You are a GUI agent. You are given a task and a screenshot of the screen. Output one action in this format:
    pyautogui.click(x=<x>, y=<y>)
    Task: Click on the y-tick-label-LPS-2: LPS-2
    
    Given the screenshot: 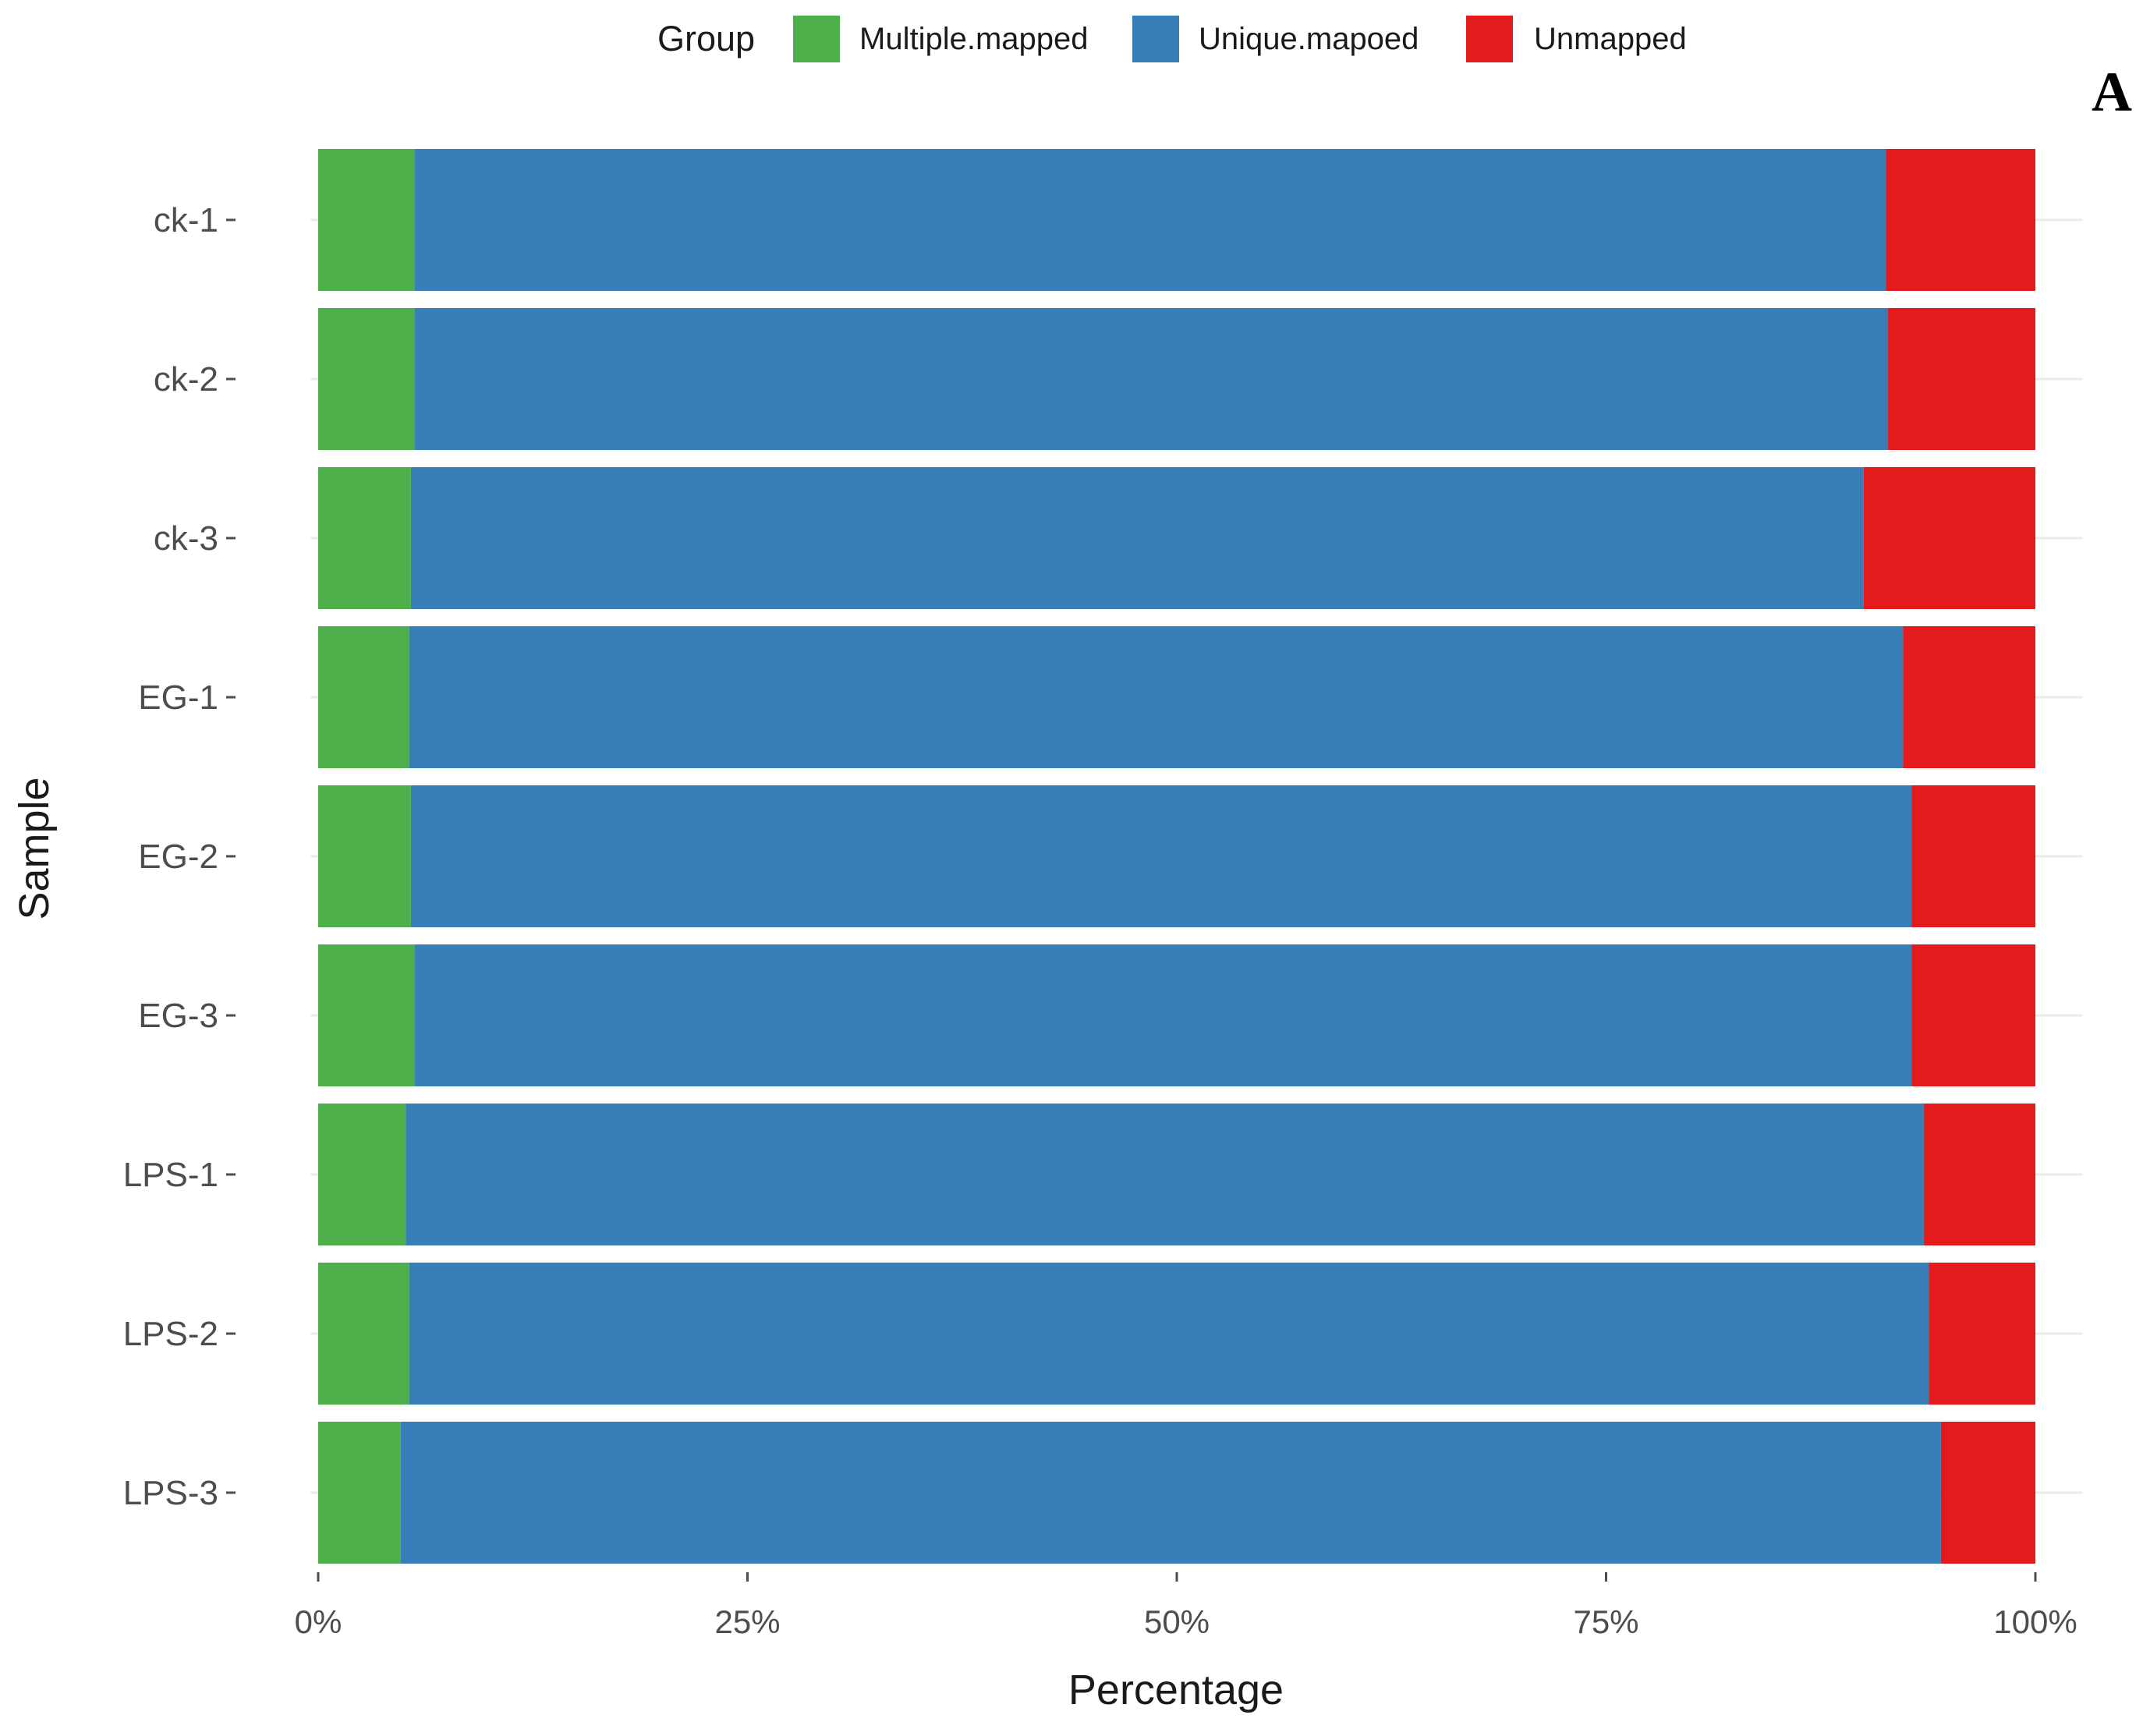 What is the action you would take?
    pyautogui.click(x=171, y=1334)
    